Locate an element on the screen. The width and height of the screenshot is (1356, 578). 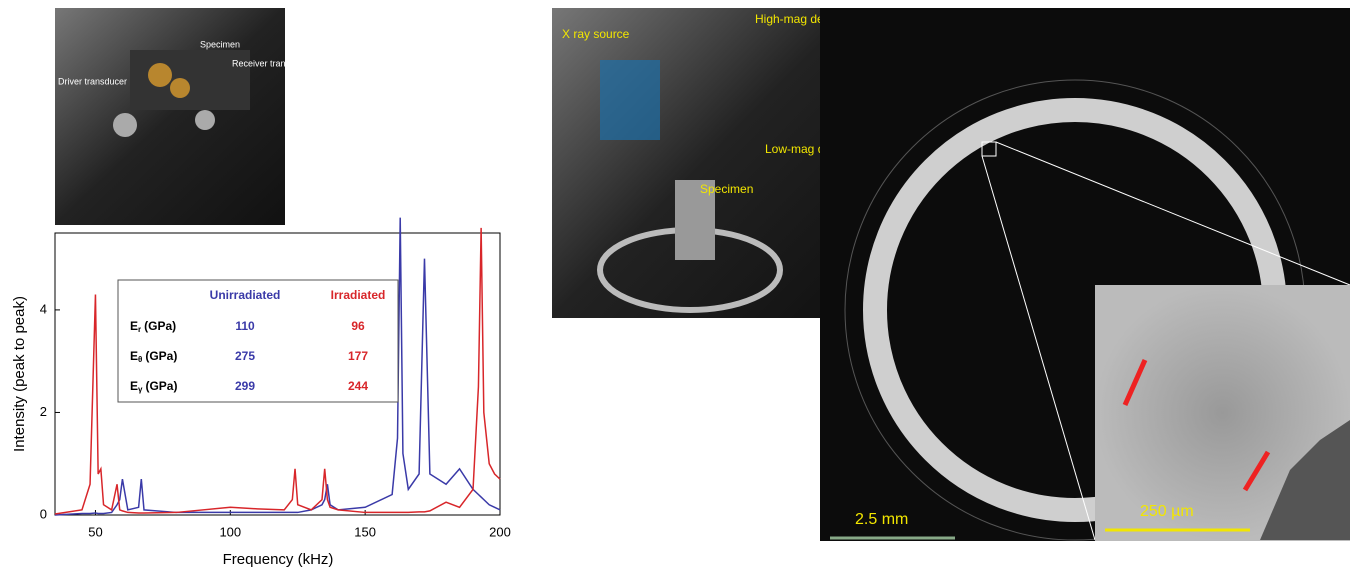
cell: 244 is located at coordinates (358, 386).